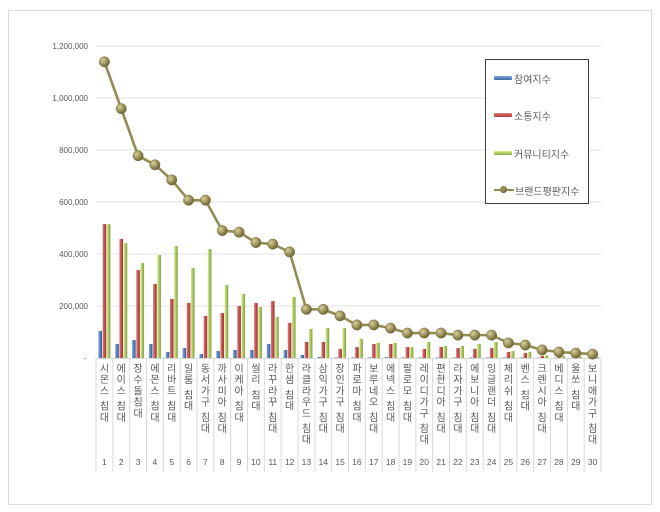  Describe the element at coordinates (306, 391) in the screenshot. I see `svg-text: 라` at that location.